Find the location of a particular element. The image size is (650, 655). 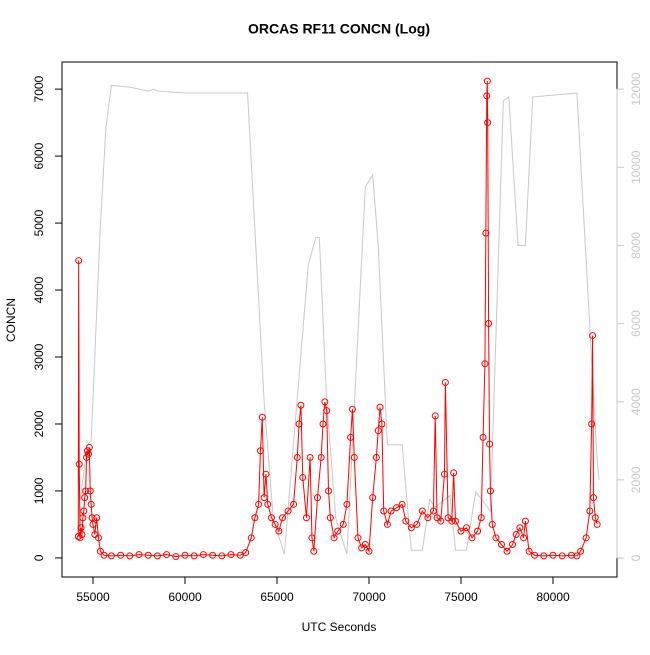

x-tick-label: 65000 is located at coordinates (277, 597).